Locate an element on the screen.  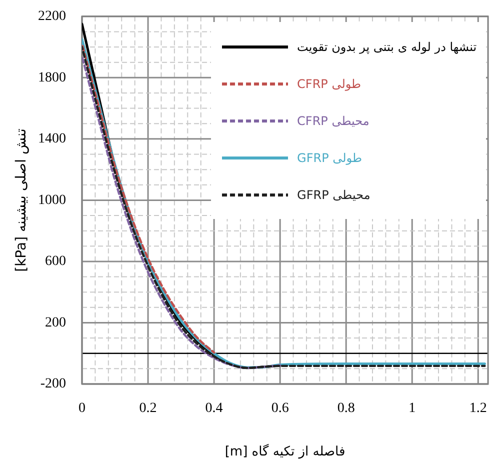
y-tick-label: 1000 is located at coordinates (52, 200).